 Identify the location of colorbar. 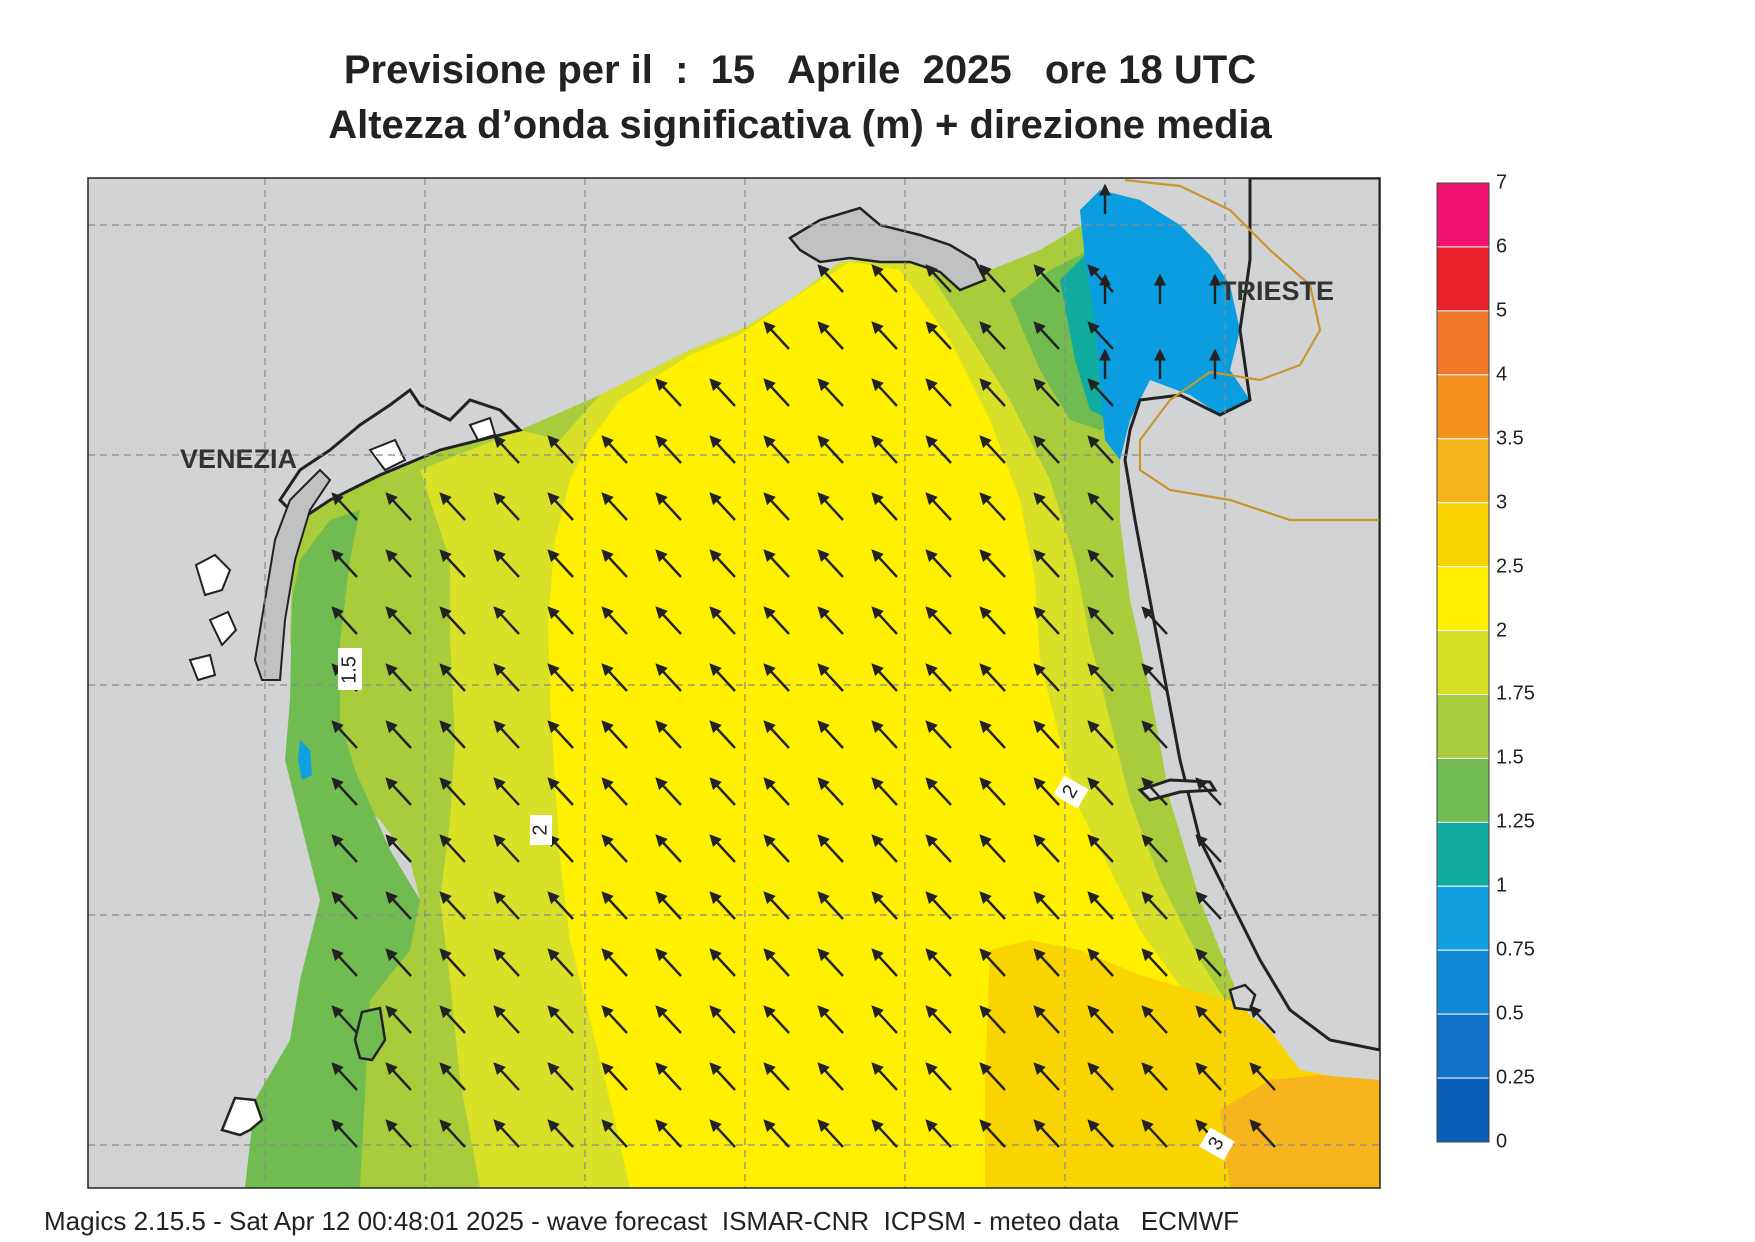
(1463, 662).